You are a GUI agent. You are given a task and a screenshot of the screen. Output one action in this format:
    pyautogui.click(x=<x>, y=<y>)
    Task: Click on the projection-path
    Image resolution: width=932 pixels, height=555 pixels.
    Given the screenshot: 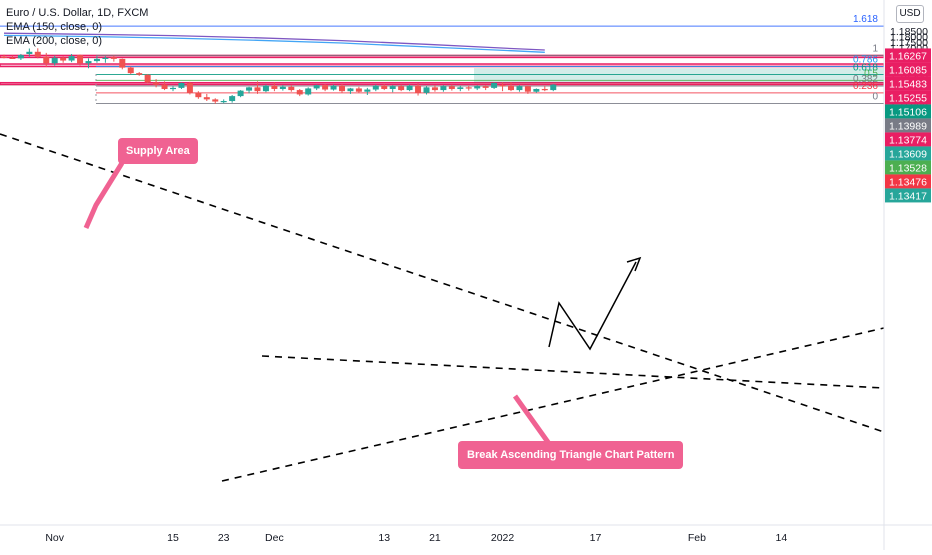 What is the action you would take?
    pyautogui.click(x=592, y=306)
    